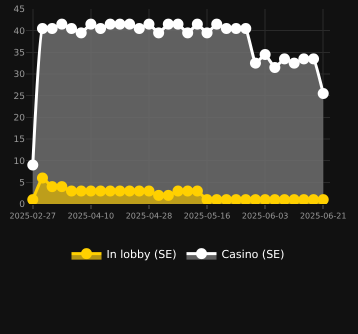 The image size is (358, 334). I want to click on y-tick-label: 45, so click(19, 10).